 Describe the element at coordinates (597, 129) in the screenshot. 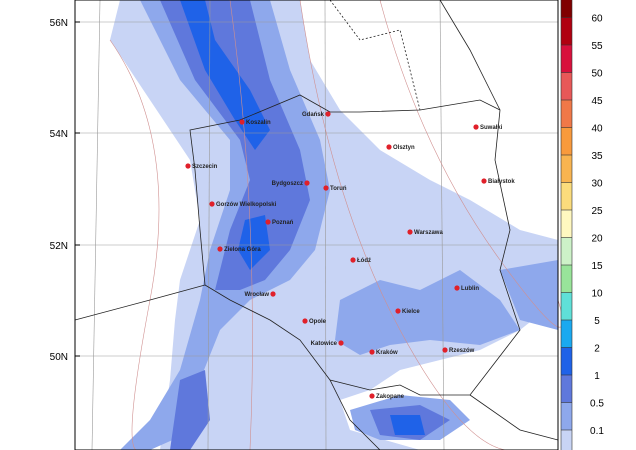

I see `colorbar-label: 40` at that location.